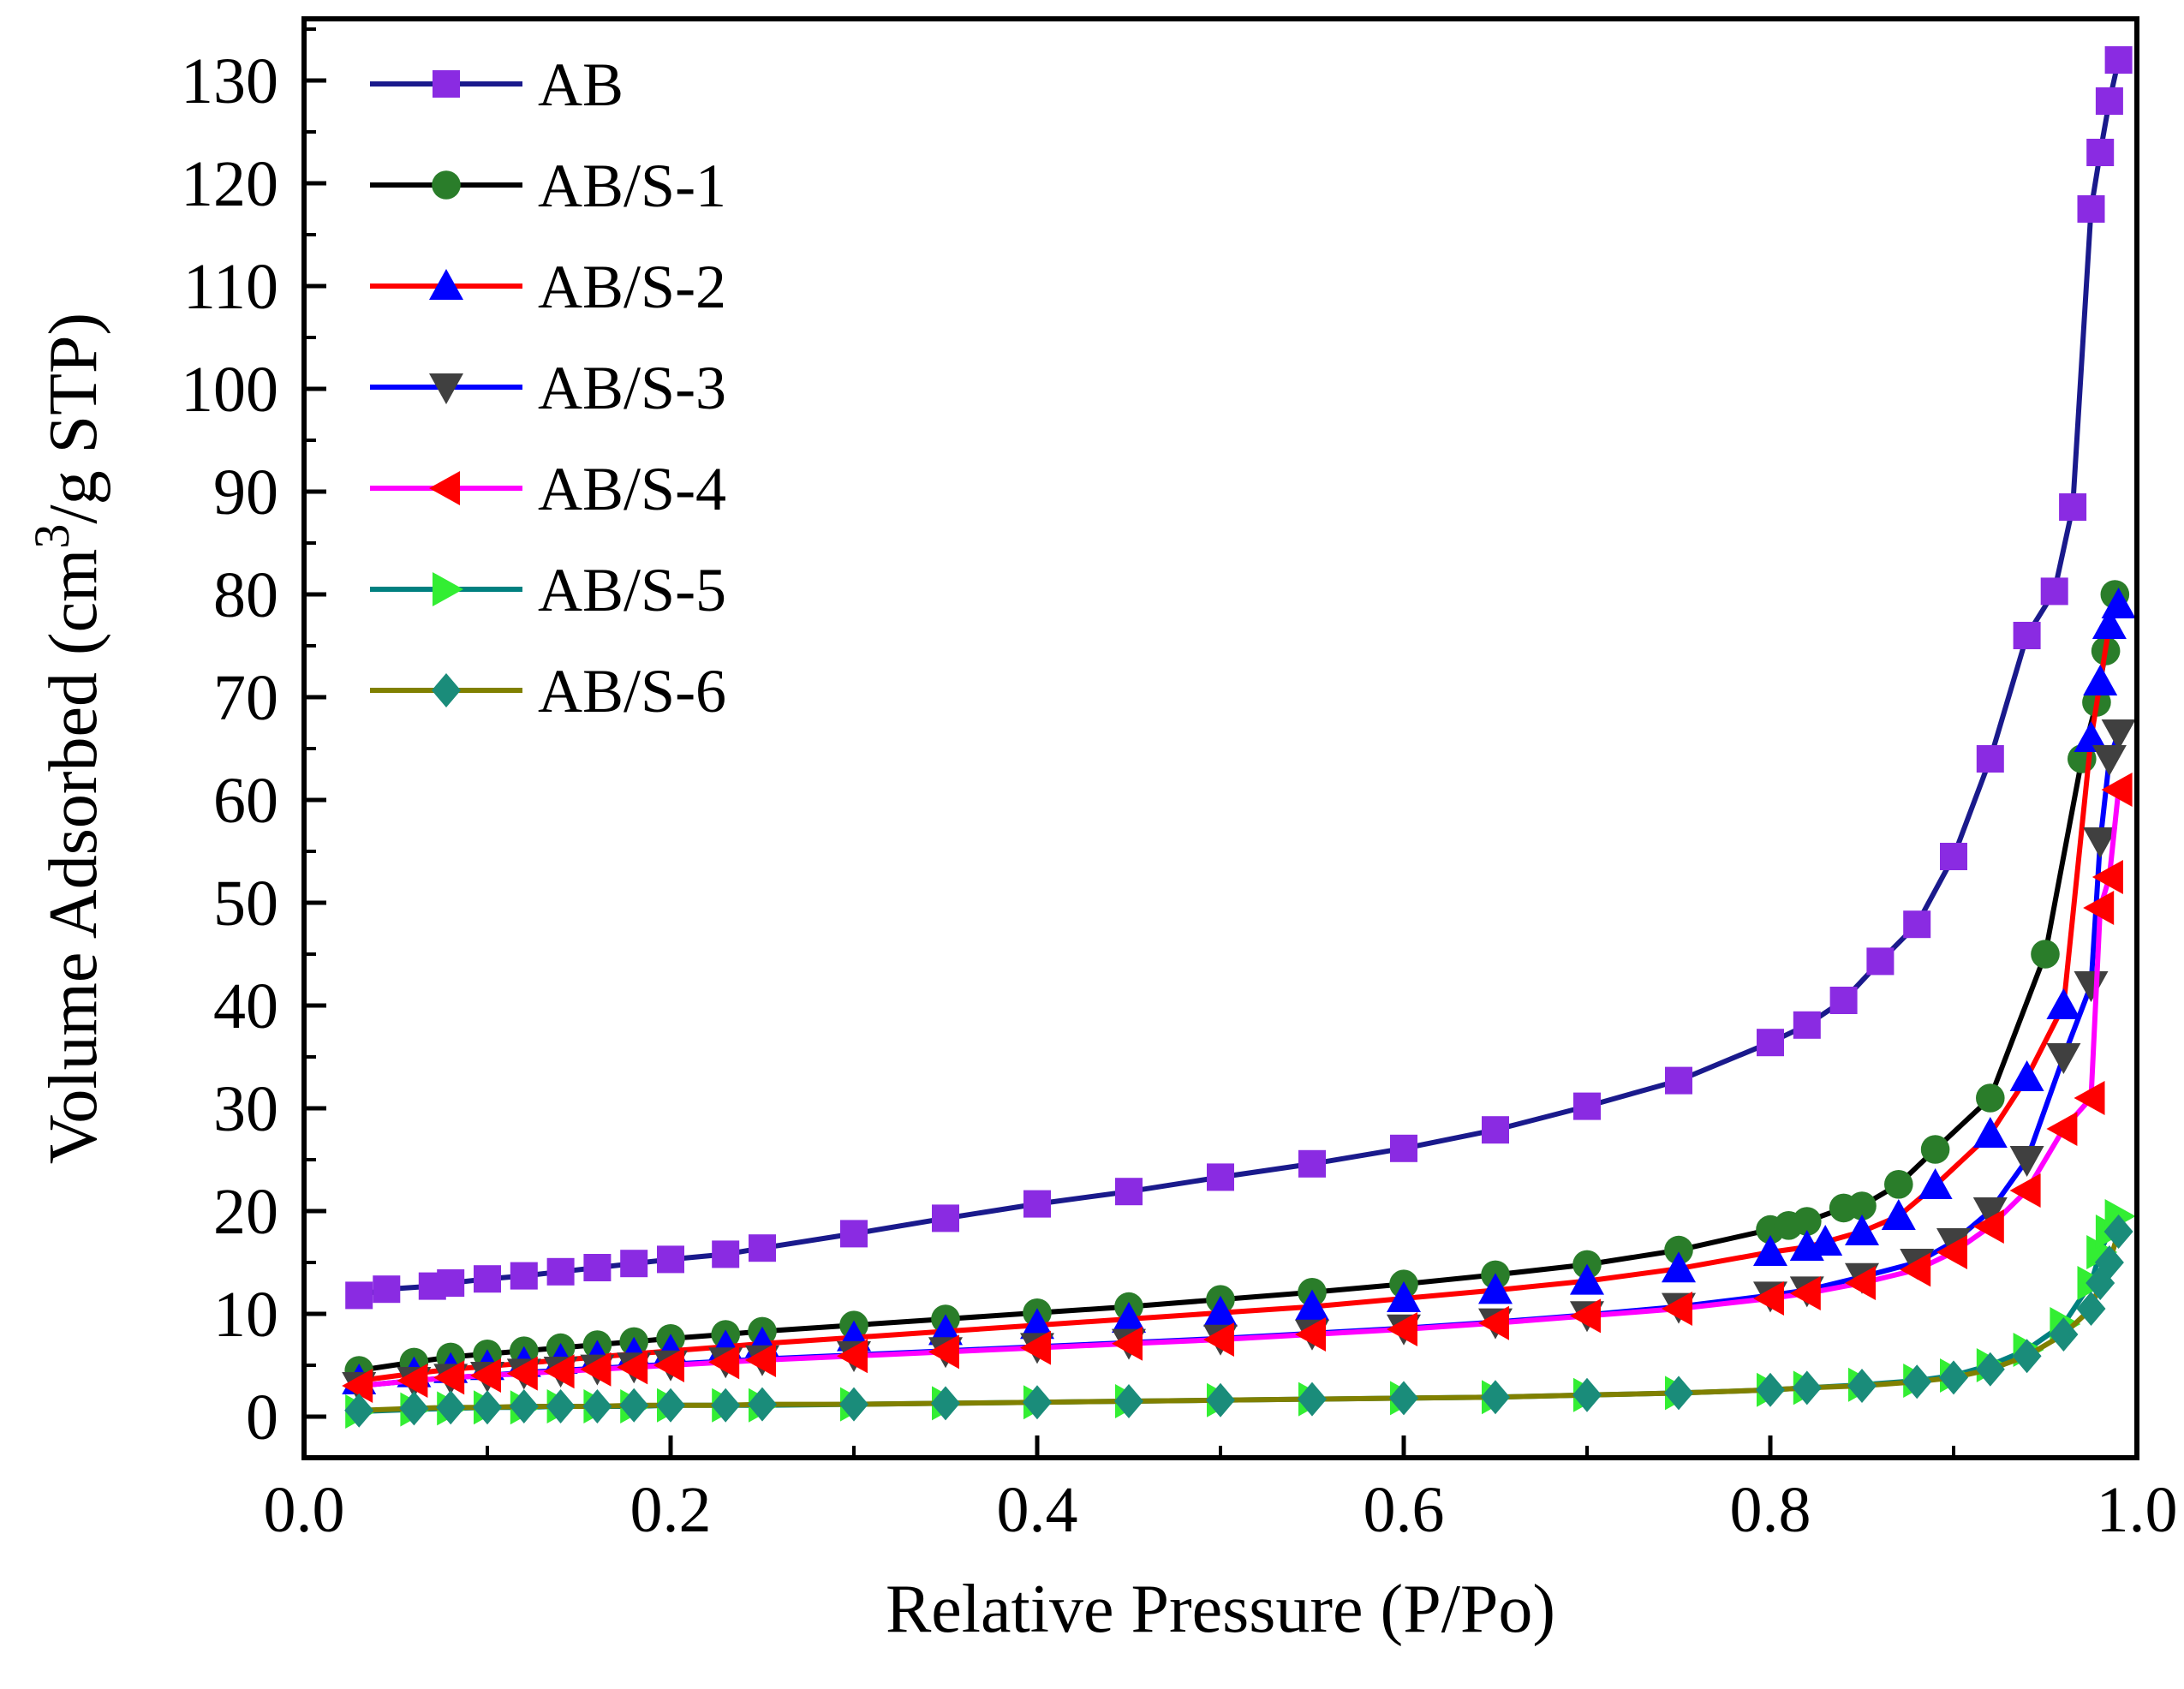 Image resolution: width=2184 pixels, height=1689 pixels. Describe the element at coordinates (246, 595) in the screenshot. I see `y-tick-label: 80` at that location.